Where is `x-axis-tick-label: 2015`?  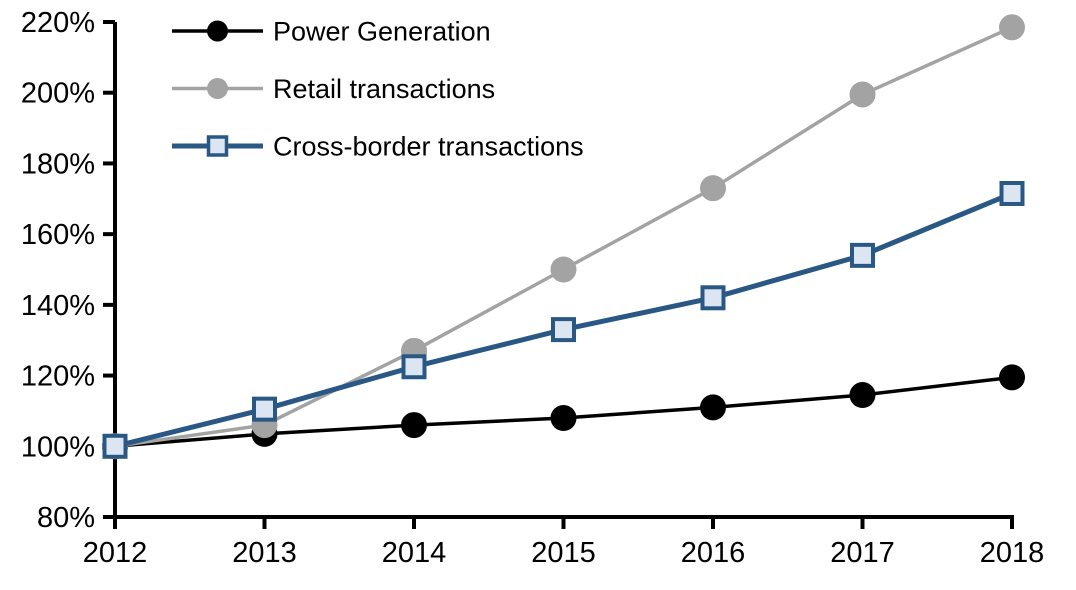
x-axis-tick-label: 2015 is located at coordinates (563, 553).